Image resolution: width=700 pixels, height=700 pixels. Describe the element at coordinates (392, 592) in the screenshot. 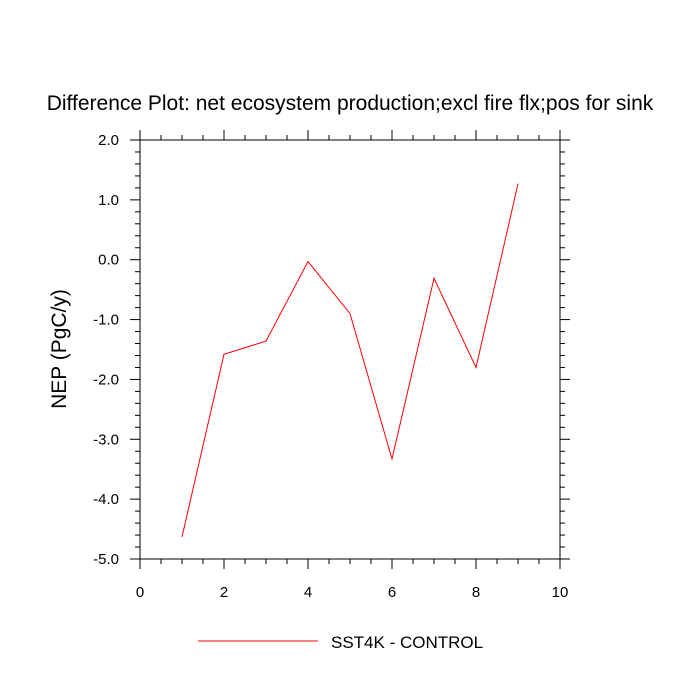

I see `x-tick-label: 6` at that location.